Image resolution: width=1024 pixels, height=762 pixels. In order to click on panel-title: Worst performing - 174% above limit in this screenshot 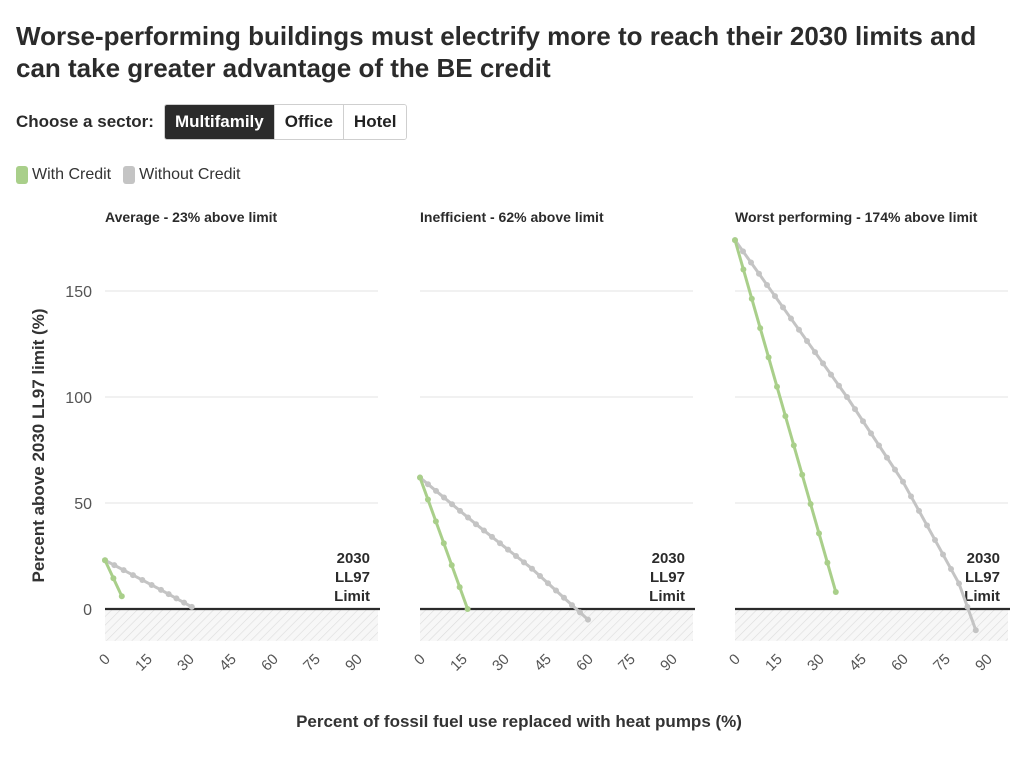, I will do `click(856, 217)`.